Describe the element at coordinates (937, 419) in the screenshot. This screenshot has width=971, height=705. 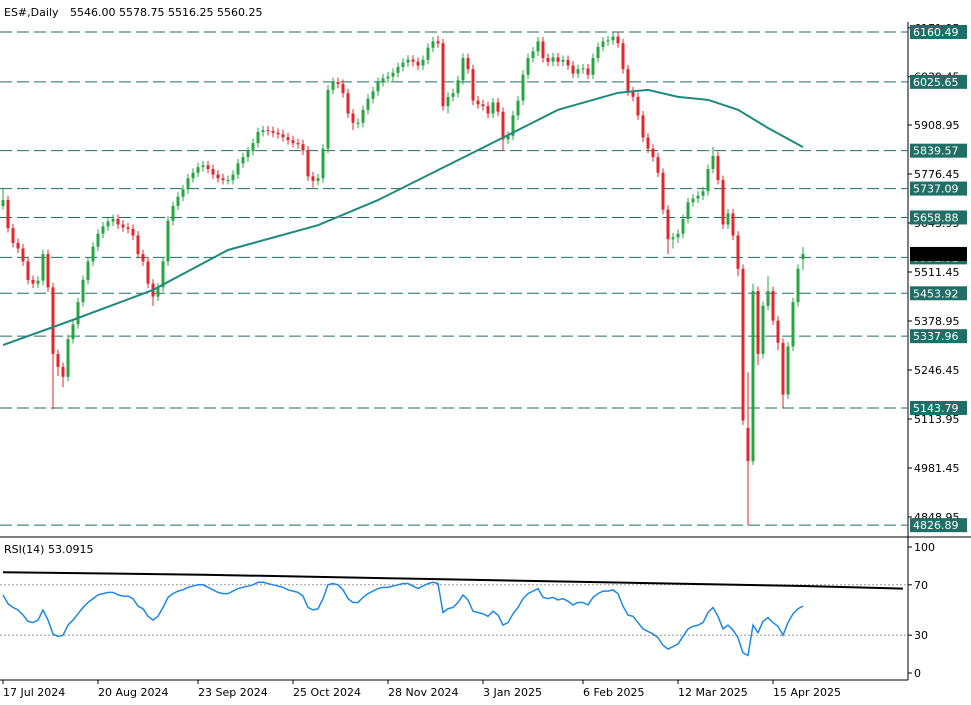
I see `y-tick-label: 5113.95` at that location.